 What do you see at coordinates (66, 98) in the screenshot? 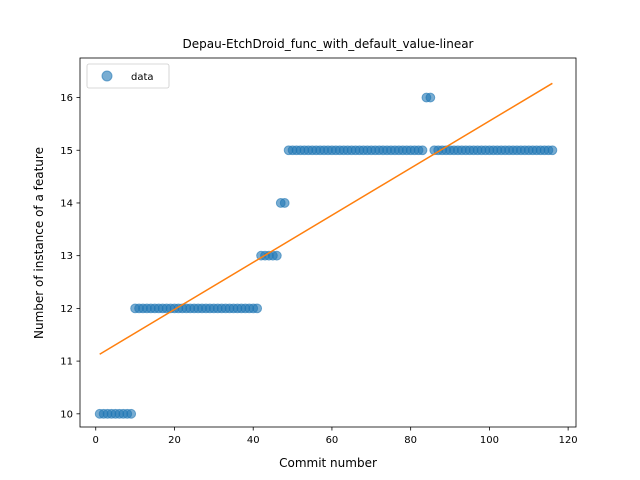
I see `y-tick-label: 16` at bounding box center [66, 98].